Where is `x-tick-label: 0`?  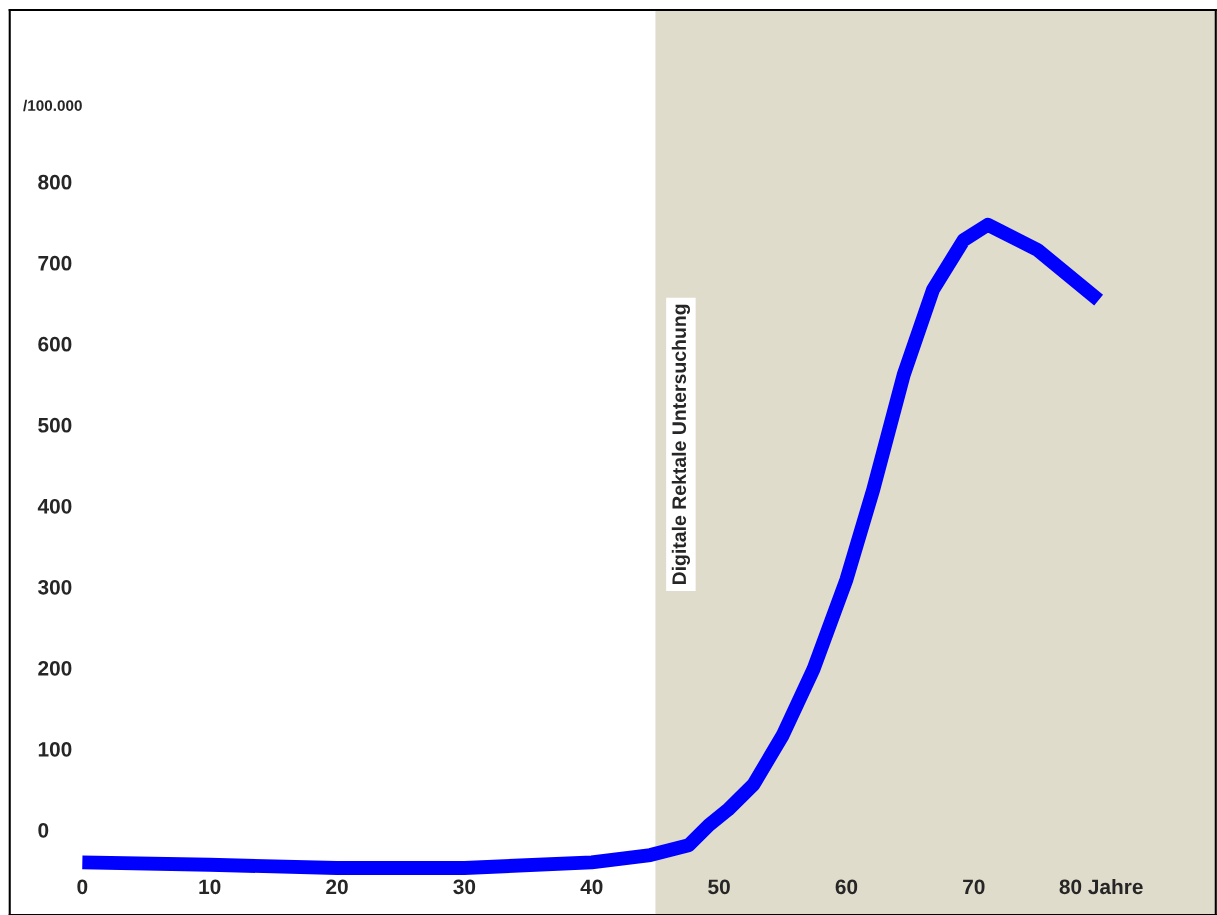
x-tick-label: 0 is located at coordinates (82, 887).